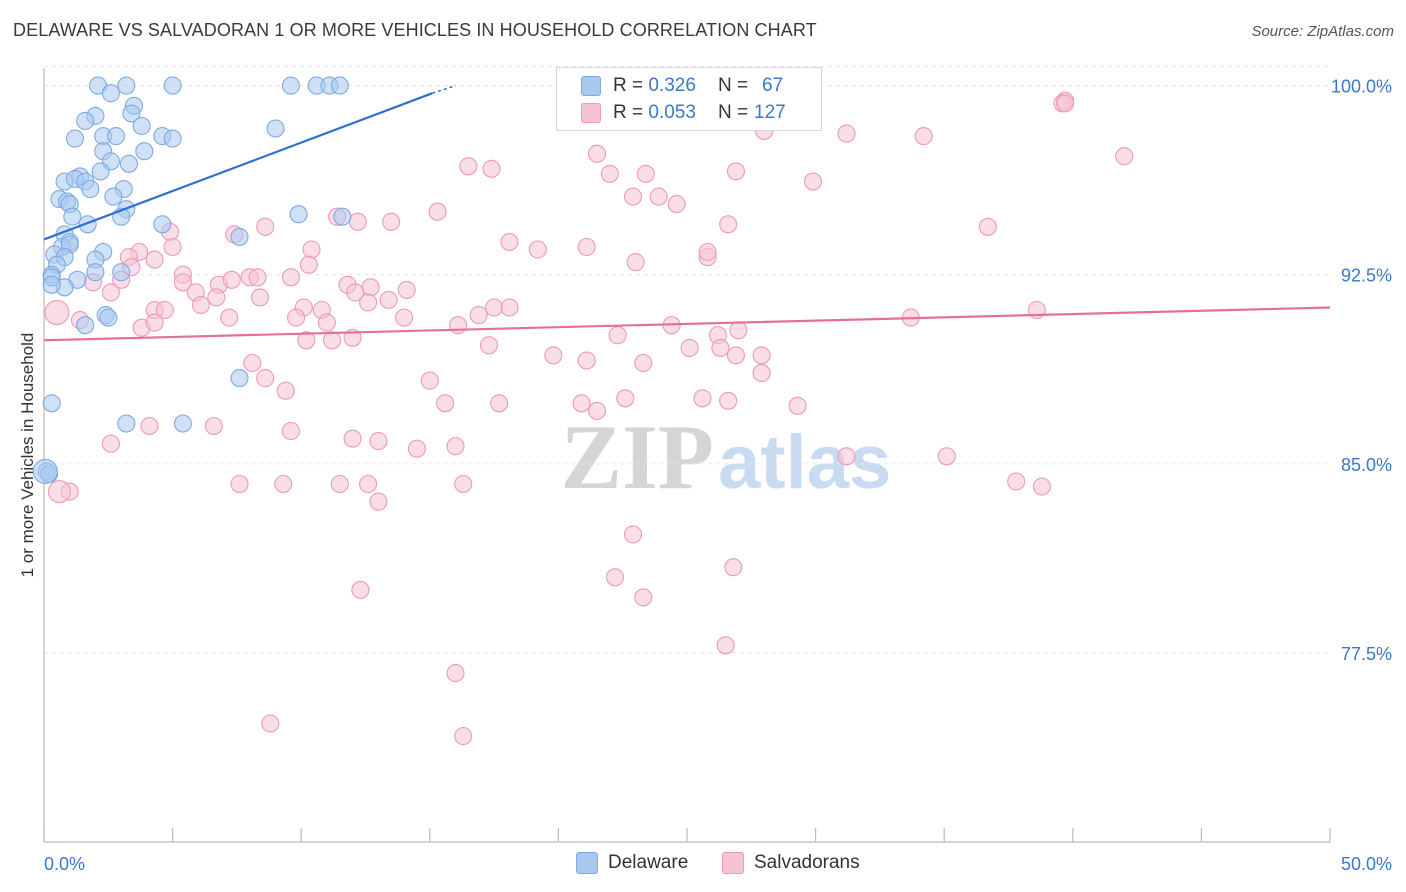 This screenshot has height=892, width=1406. Describe the element at coordinates (238, 166) in the screenshot. I see `delaware-trendline` at that location.